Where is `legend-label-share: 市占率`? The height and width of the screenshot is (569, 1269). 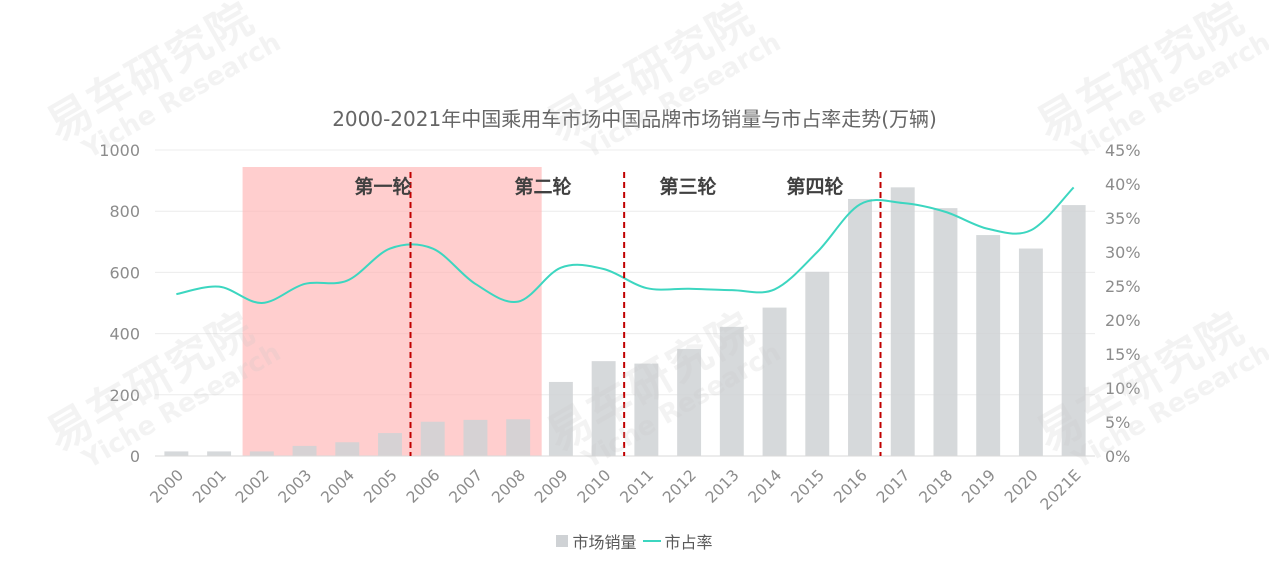
legend-label-share: 市占率 is located at coordinates (688, 542).